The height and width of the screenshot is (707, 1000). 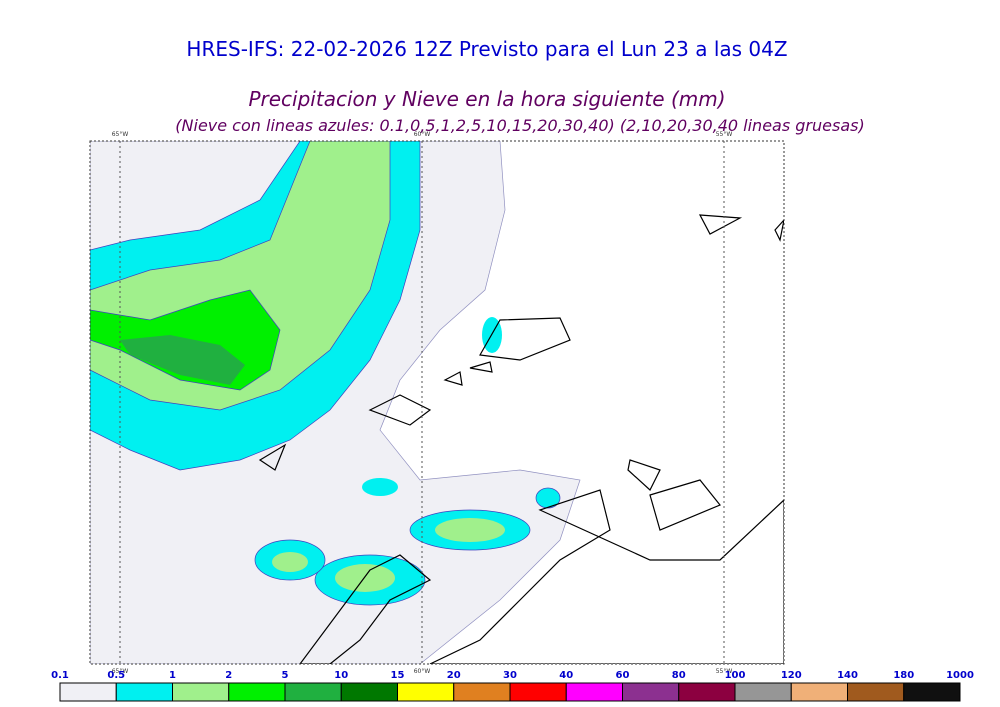 What do you see at coordinates (566, 675) in the screenshot?
I see `colorbar-label: 40` at bounding box center [566, 675].